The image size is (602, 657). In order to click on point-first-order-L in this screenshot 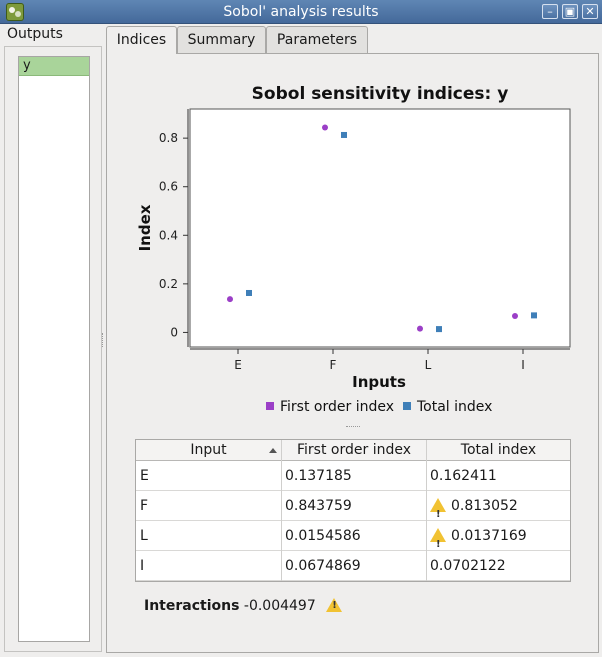, I will do `click(420, 328)`.